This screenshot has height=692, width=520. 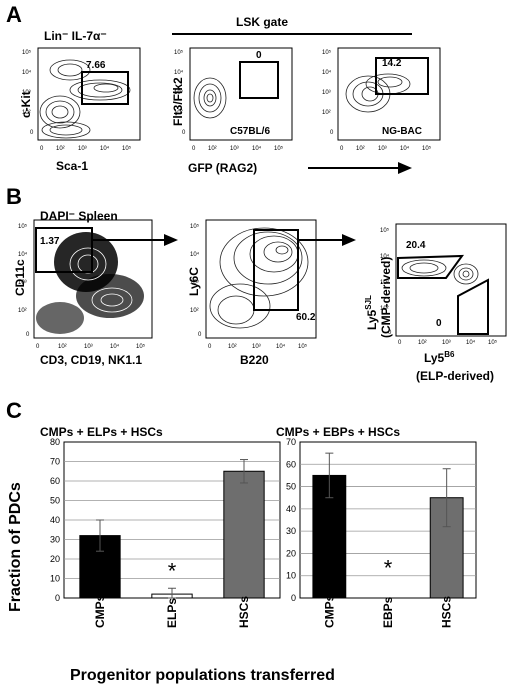 I want to click on strain-label: C57BL/6, so click(x=250, y=131).